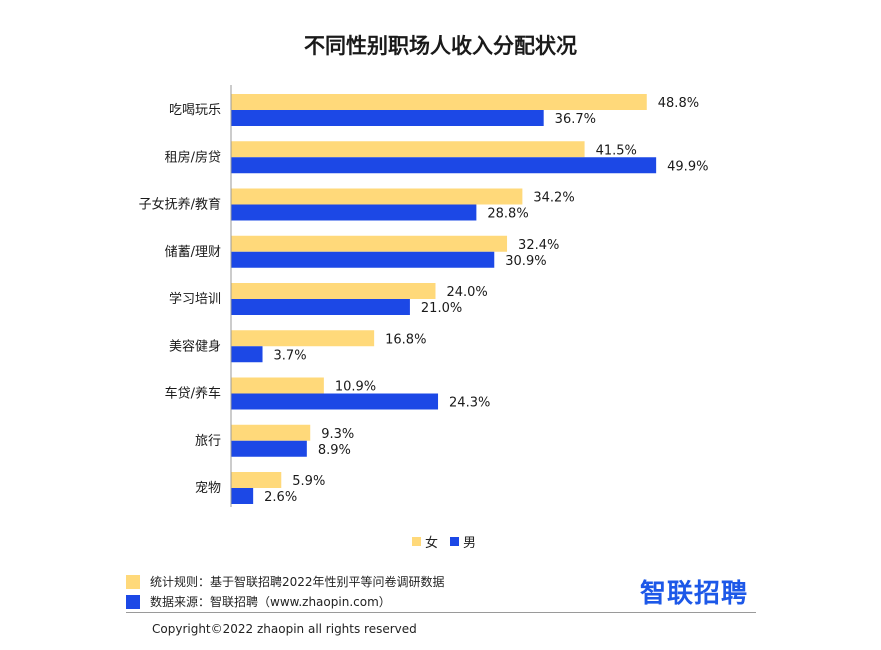  What do you see at coordinates (280, 497) in the screenshot?
I see `data-label-male: 2.6%` at bounding box center [280, 497].